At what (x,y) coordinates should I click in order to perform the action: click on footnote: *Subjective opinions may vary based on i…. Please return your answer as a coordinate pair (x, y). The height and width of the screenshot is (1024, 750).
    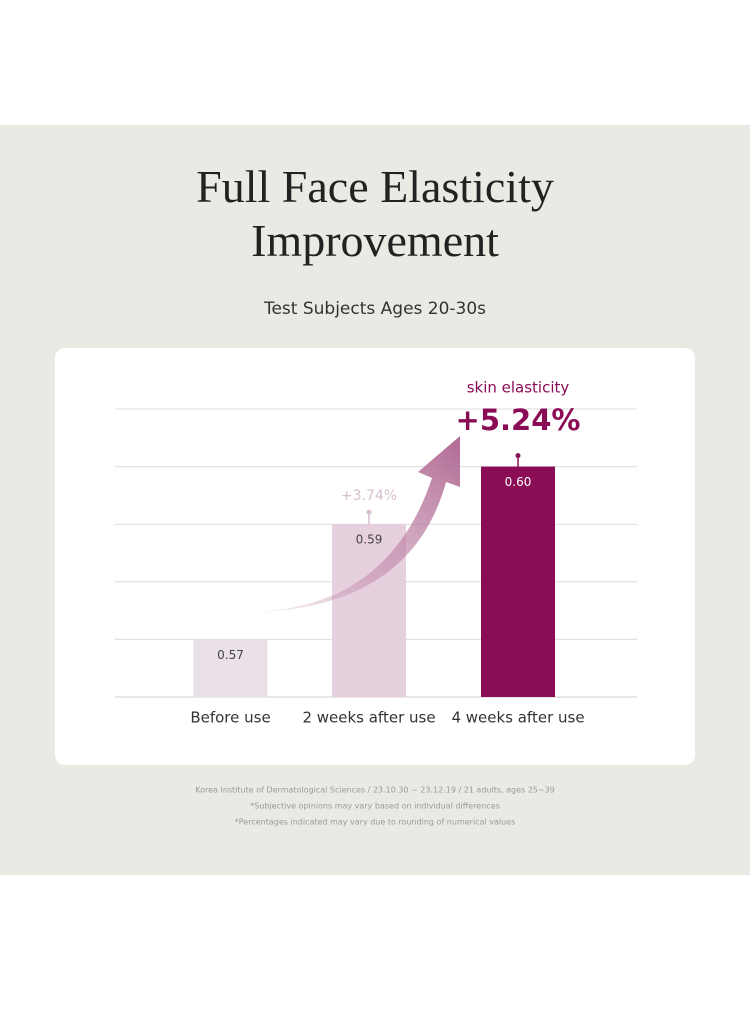
    Looking at the image, I should click on (375, 806).